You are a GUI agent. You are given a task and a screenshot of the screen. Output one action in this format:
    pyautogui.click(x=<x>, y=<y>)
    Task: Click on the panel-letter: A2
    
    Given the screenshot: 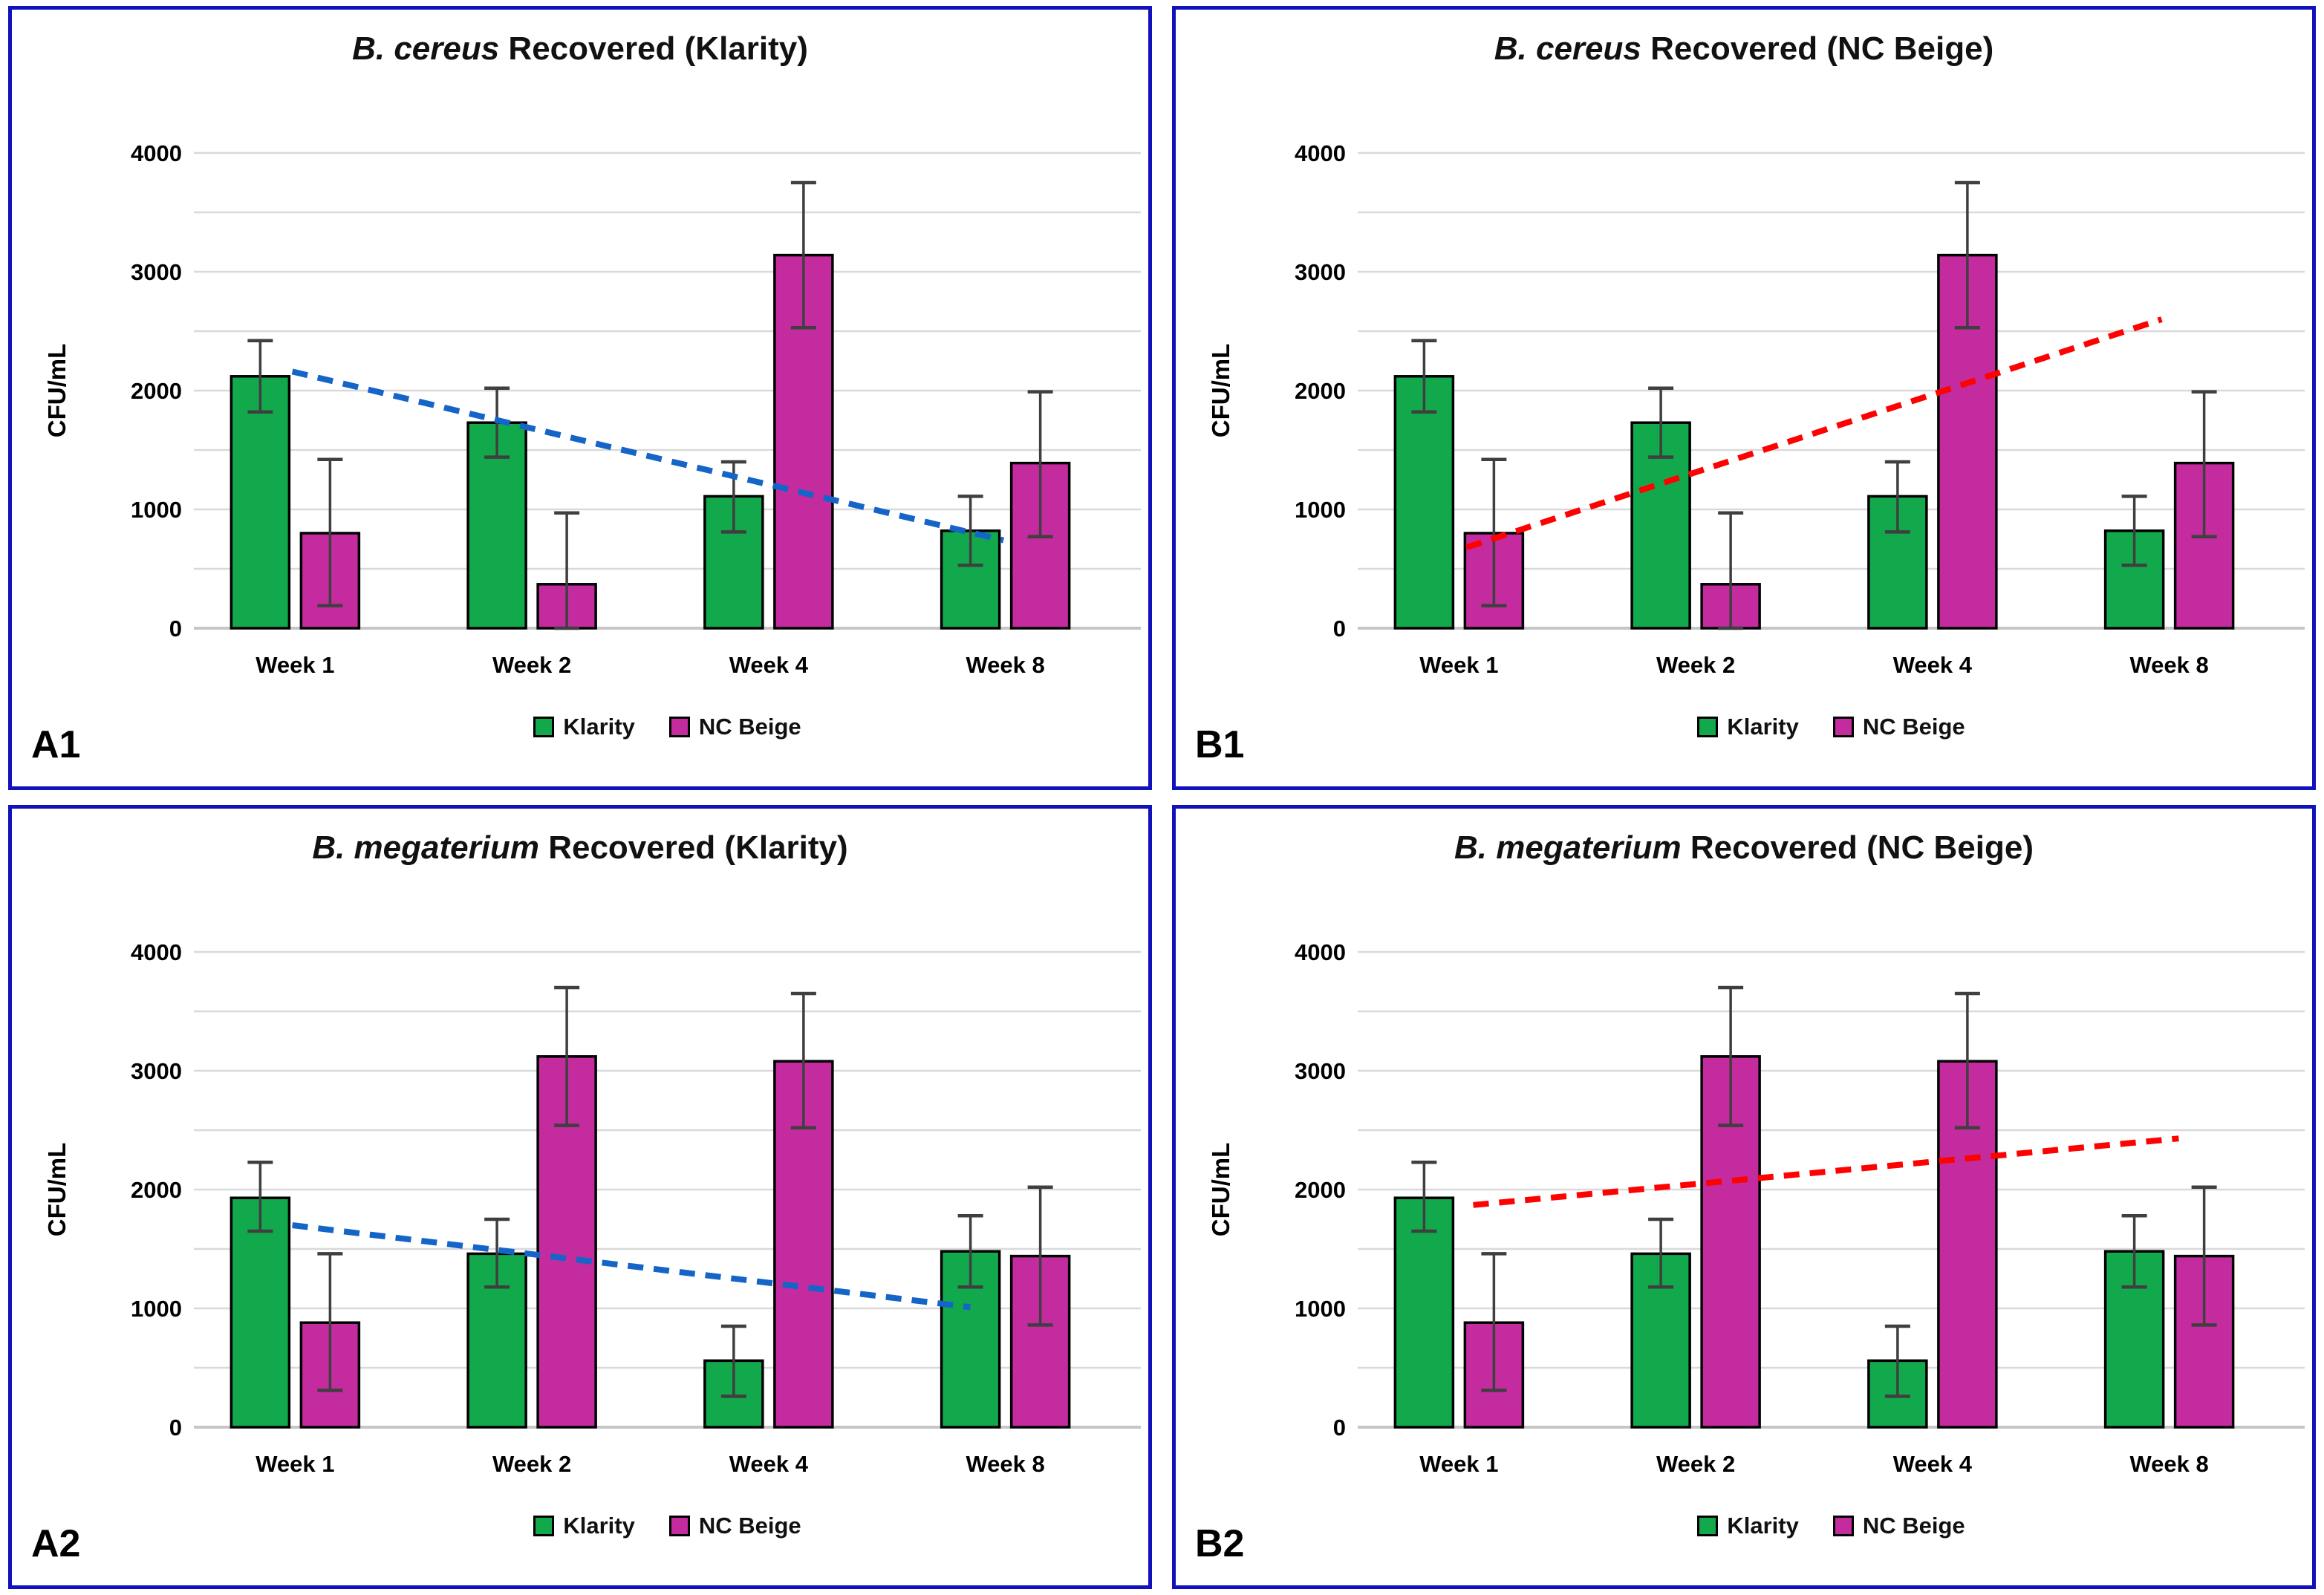 What is the action you would take?
    pyautogui.click(x=56, y=1543)
    